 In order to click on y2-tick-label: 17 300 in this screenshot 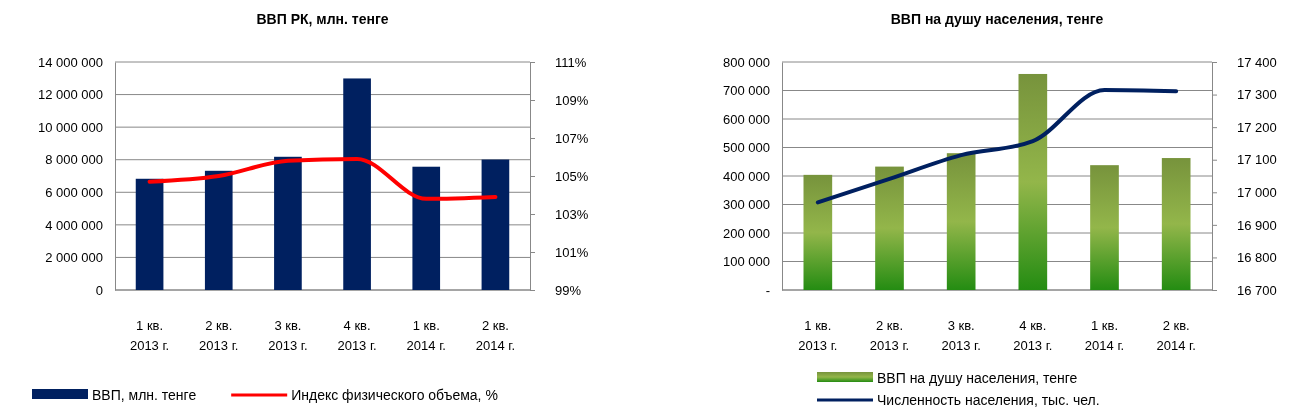, I will do `click(1257, 95)`.